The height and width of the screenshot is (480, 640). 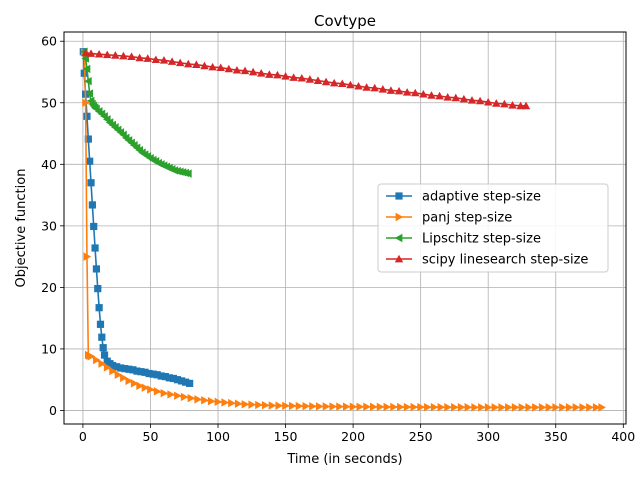 I want to click on chart-title: Covtype, so click(x=345, y=21).